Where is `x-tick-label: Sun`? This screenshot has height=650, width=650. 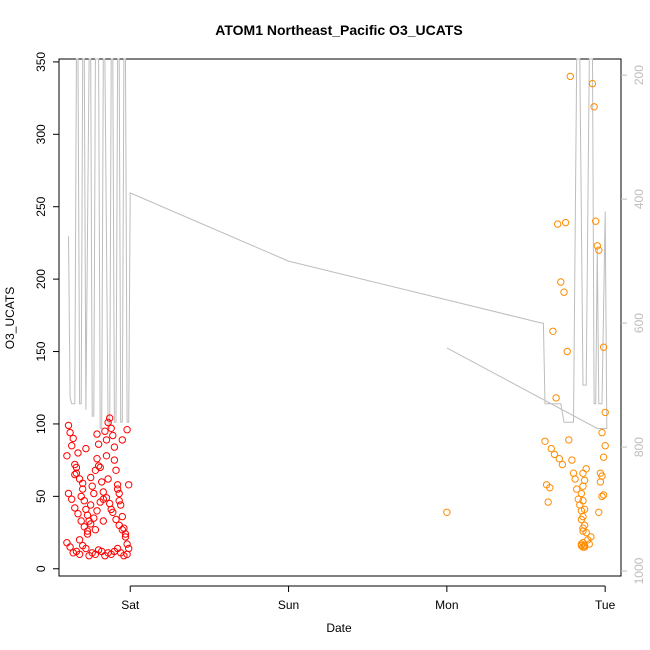 x-tick-label: Sun is located at coordinates (288, 605).